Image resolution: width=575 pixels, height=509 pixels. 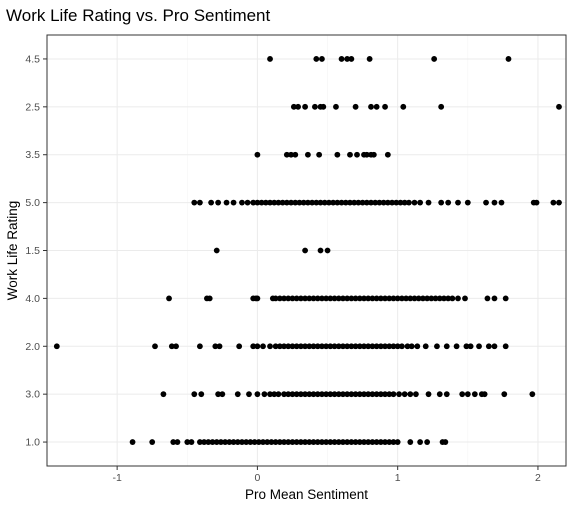 What do you see at coordinates (32, 59) in the screenshot?
I see `y-tick-label: 4.5` at bounding box center [32, 59].